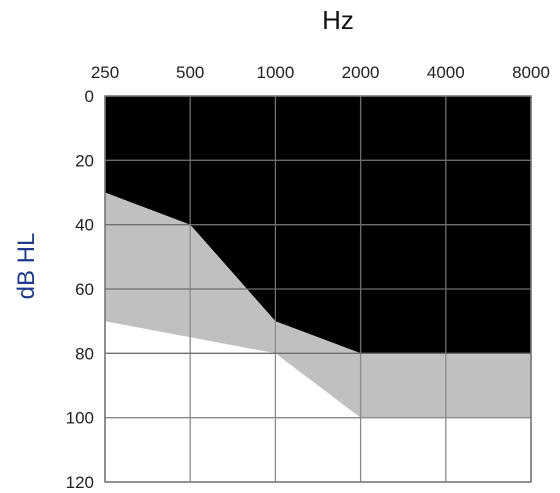 The height and width of the screenshot is (493, 560). Describe the element at coordinates (105, 72) in the screenshot. I see `x-tick-label: 250` at that location.